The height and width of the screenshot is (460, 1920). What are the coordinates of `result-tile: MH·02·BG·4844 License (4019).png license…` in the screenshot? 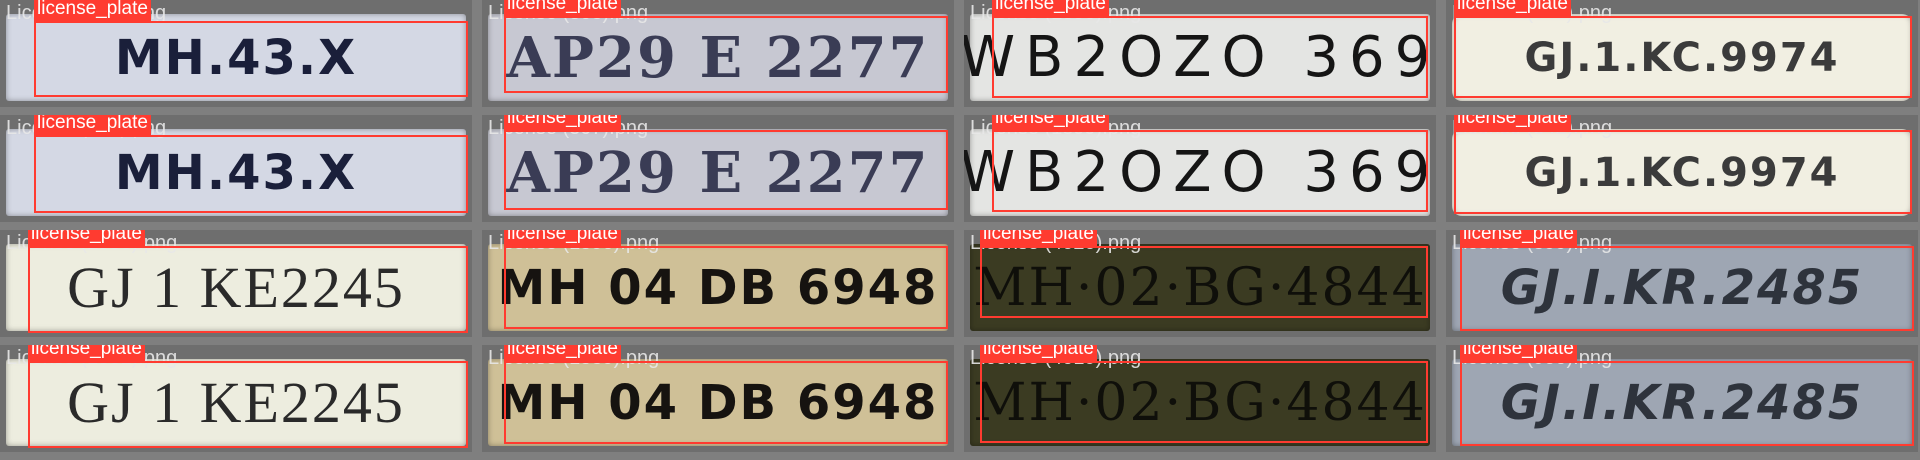 It's located at (1200, 398).